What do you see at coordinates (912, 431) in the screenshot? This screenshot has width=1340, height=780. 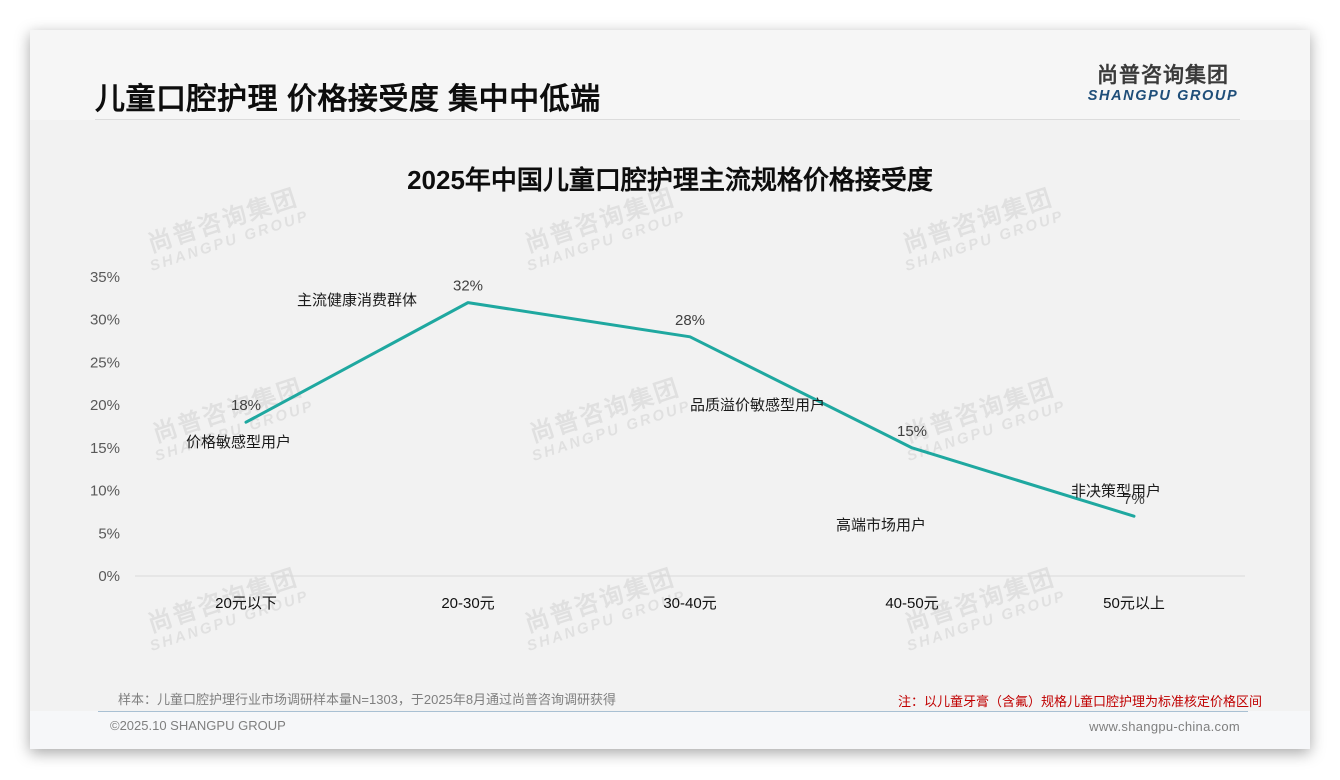 I see `data-label: 15%` at bounding box center [912, 431].